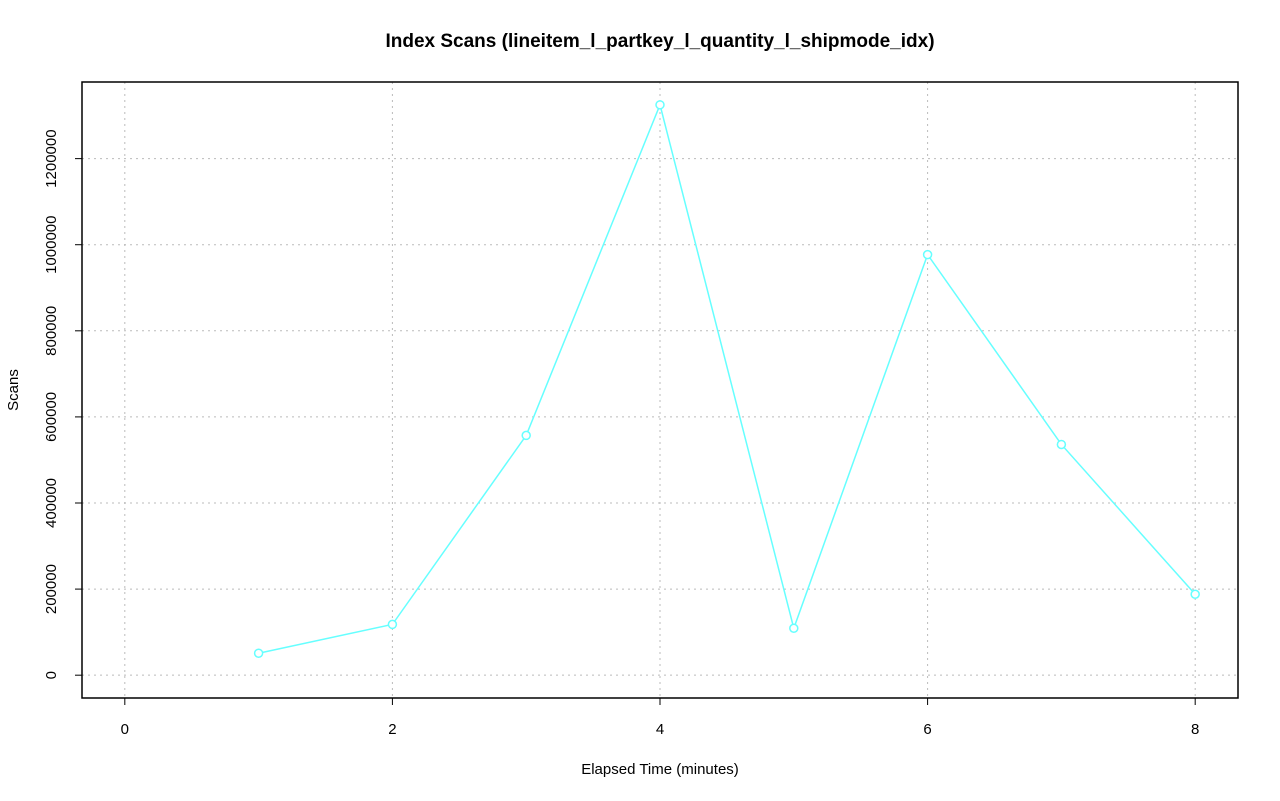  What do you see at coordinates (1195, 729) in the screenshot?
I see `x-tick-label: 8` at bounding box center [1195, 729].